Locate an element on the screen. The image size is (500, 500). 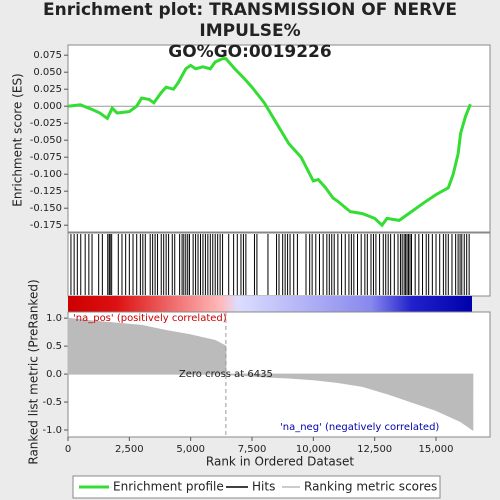
y-tick-label: 0.000 is located at coordinates (47, 106).